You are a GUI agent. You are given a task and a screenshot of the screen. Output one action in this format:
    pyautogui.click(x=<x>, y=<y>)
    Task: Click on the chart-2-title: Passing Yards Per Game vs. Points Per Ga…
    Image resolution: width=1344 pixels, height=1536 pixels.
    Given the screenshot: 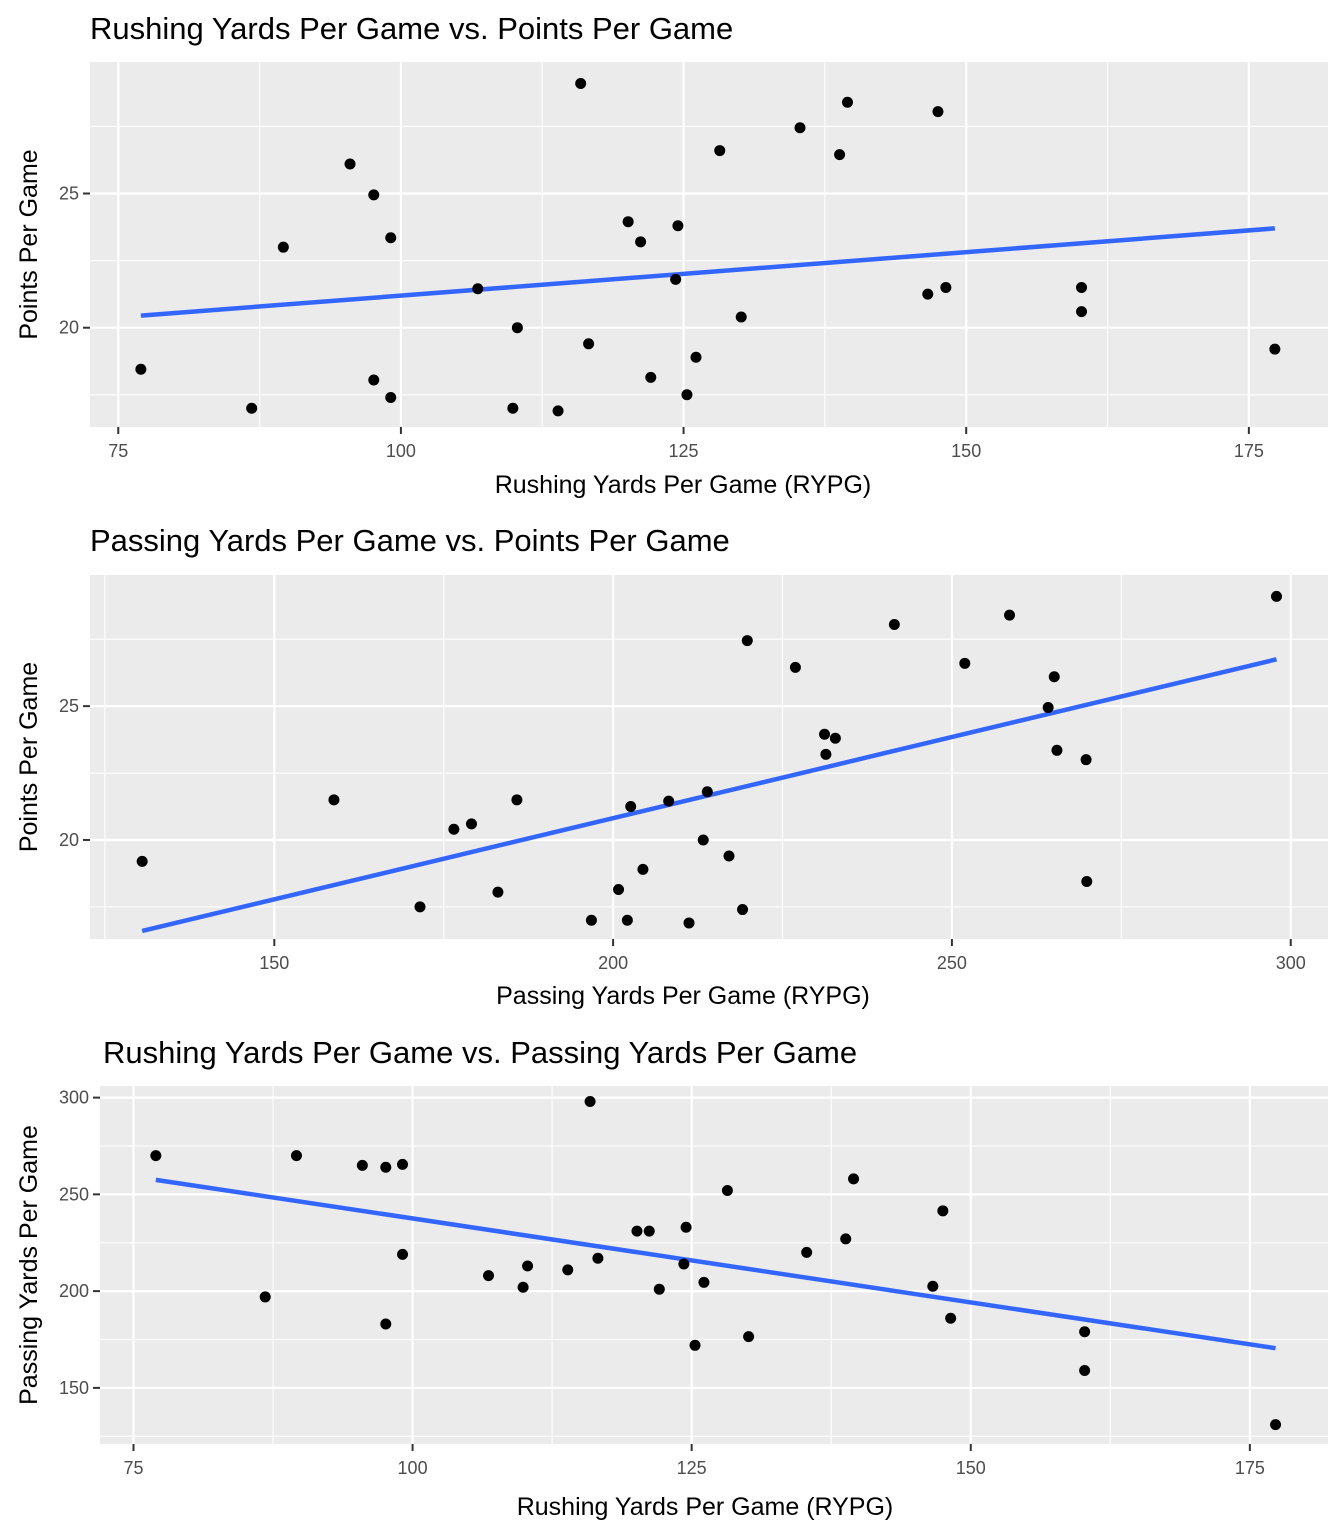 What is the action you would take?
    pyautogui.click(x=410, y=540)
    